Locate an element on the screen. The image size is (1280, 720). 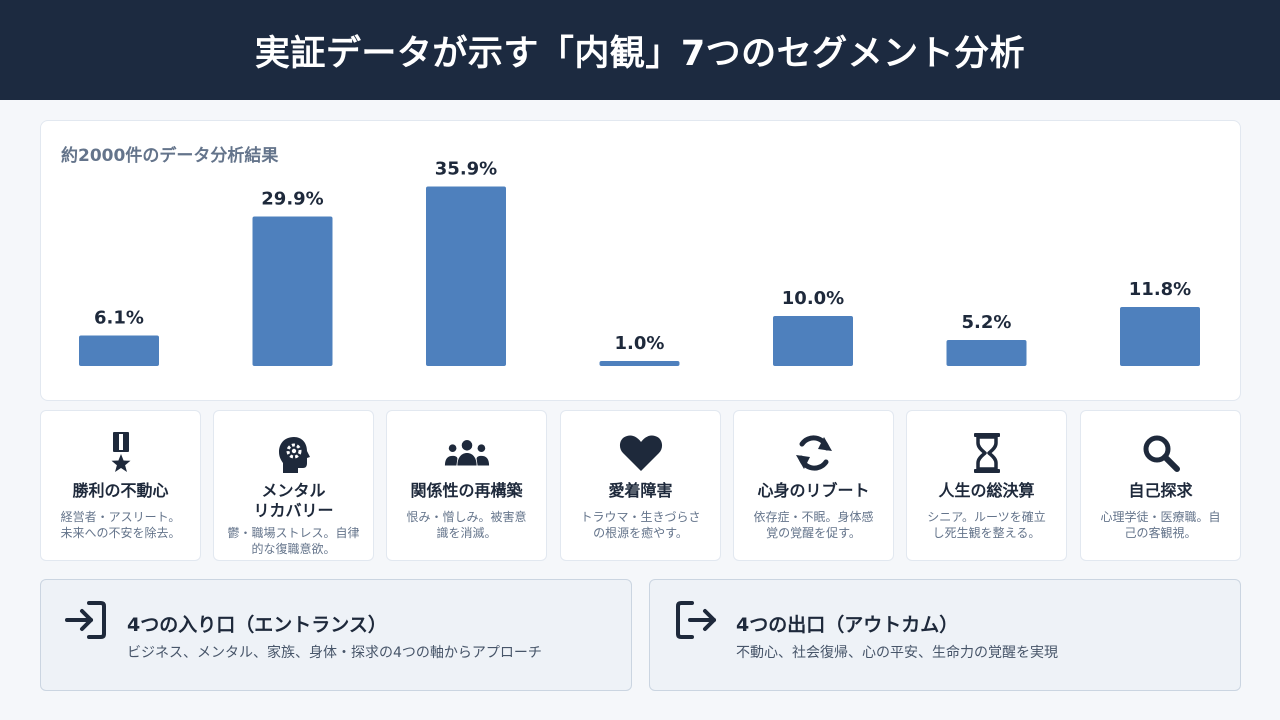
bar-label-2: 35.9% is located at coordinates (466, 169).